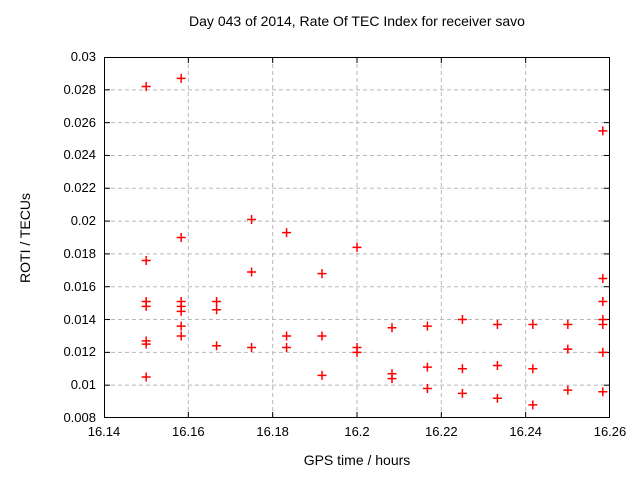  I want to click on y-tick-label: 0.03, so click(83, 56).